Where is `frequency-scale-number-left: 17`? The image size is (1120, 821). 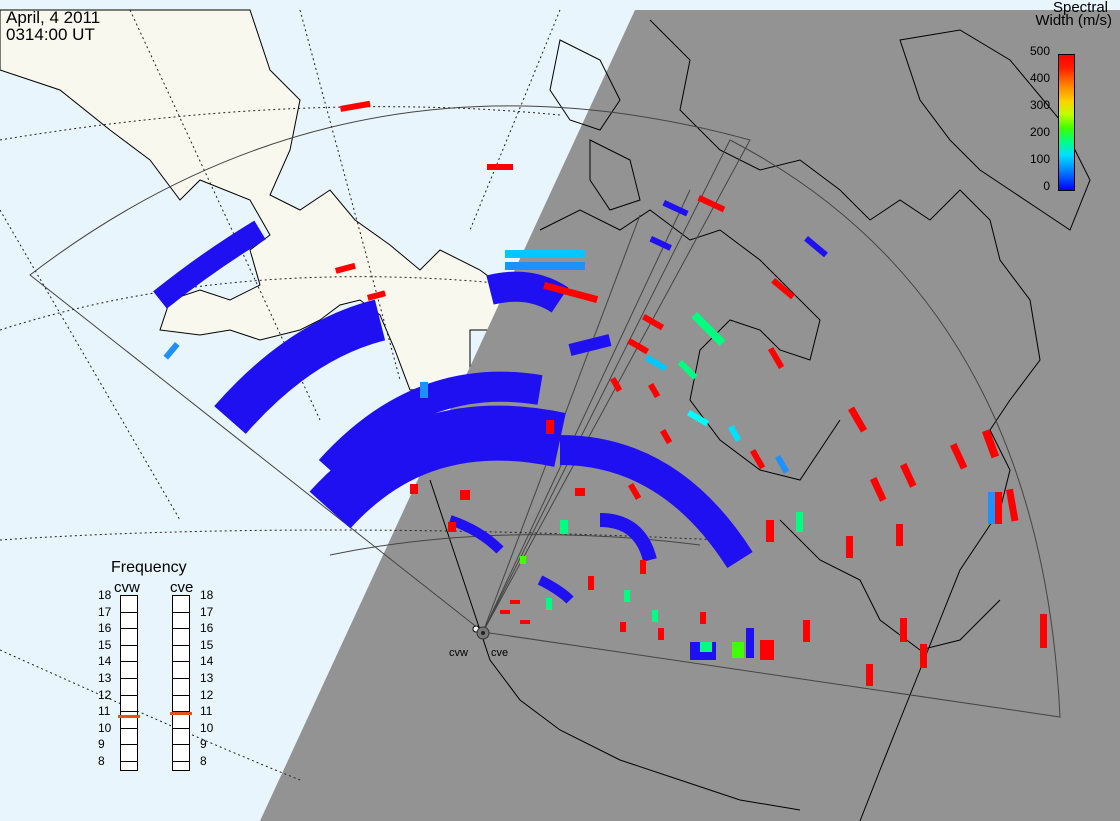
frequency-scale-number-left: 17 is located at coordinates (105, 611).